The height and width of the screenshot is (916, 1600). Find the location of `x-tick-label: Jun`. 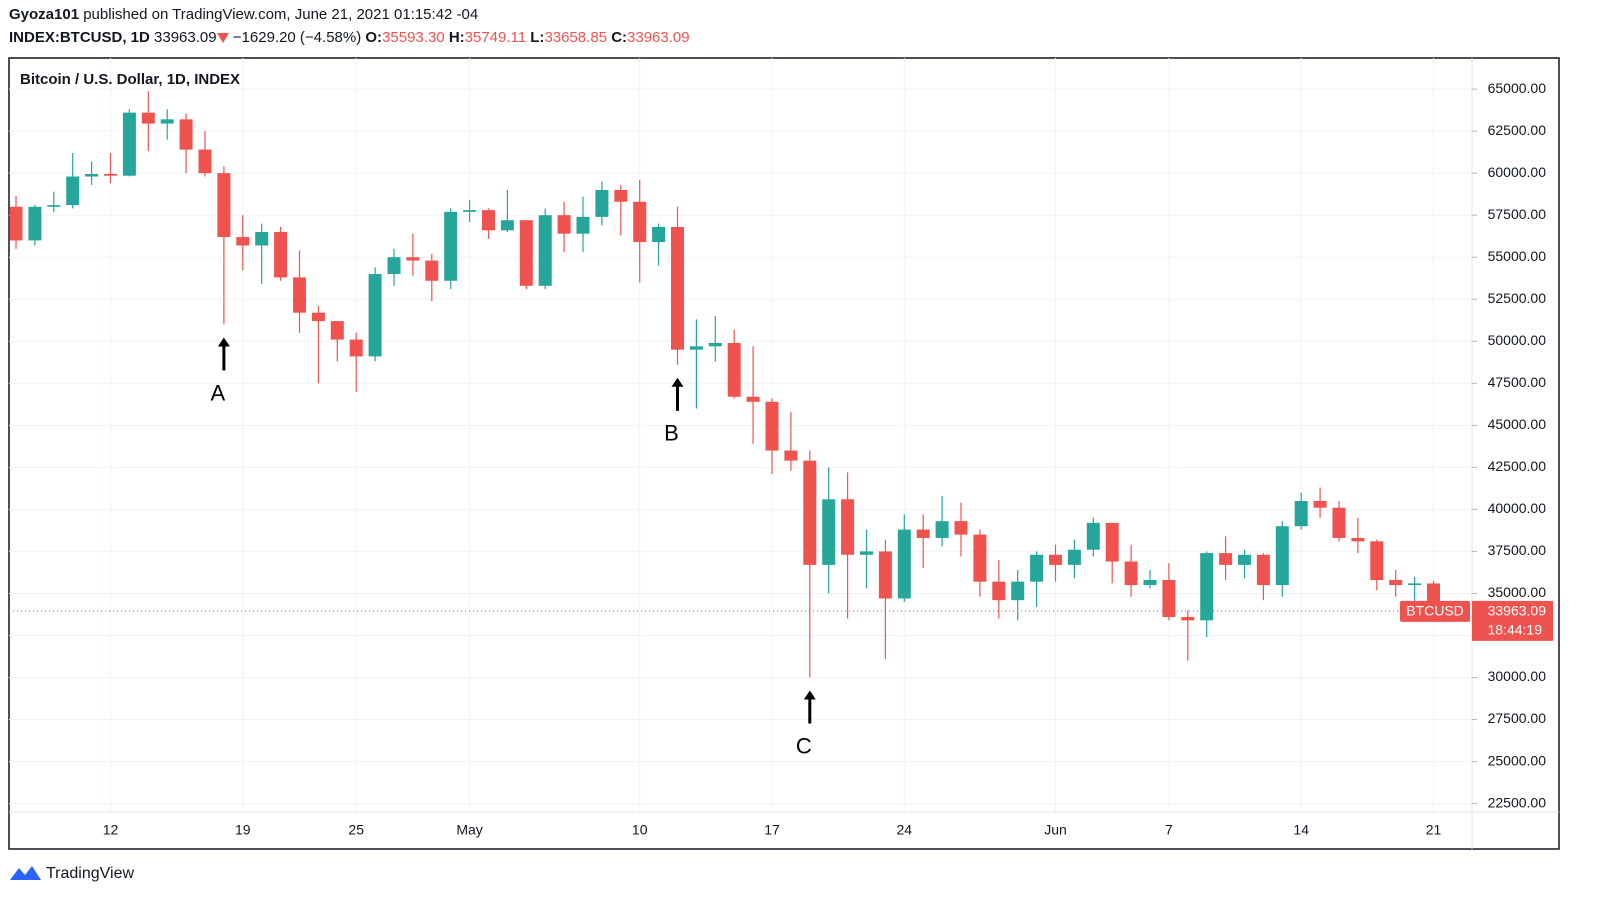

x-tick-label: Jun is located at coordinates (1055, 830).